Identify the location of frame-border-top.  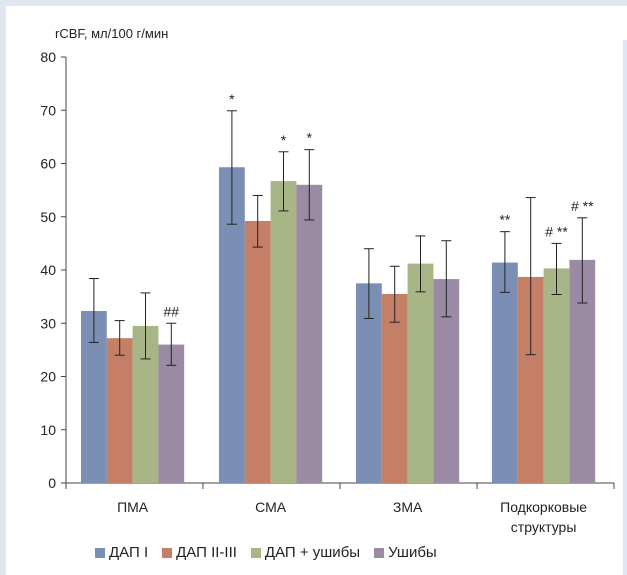
(313, 3).